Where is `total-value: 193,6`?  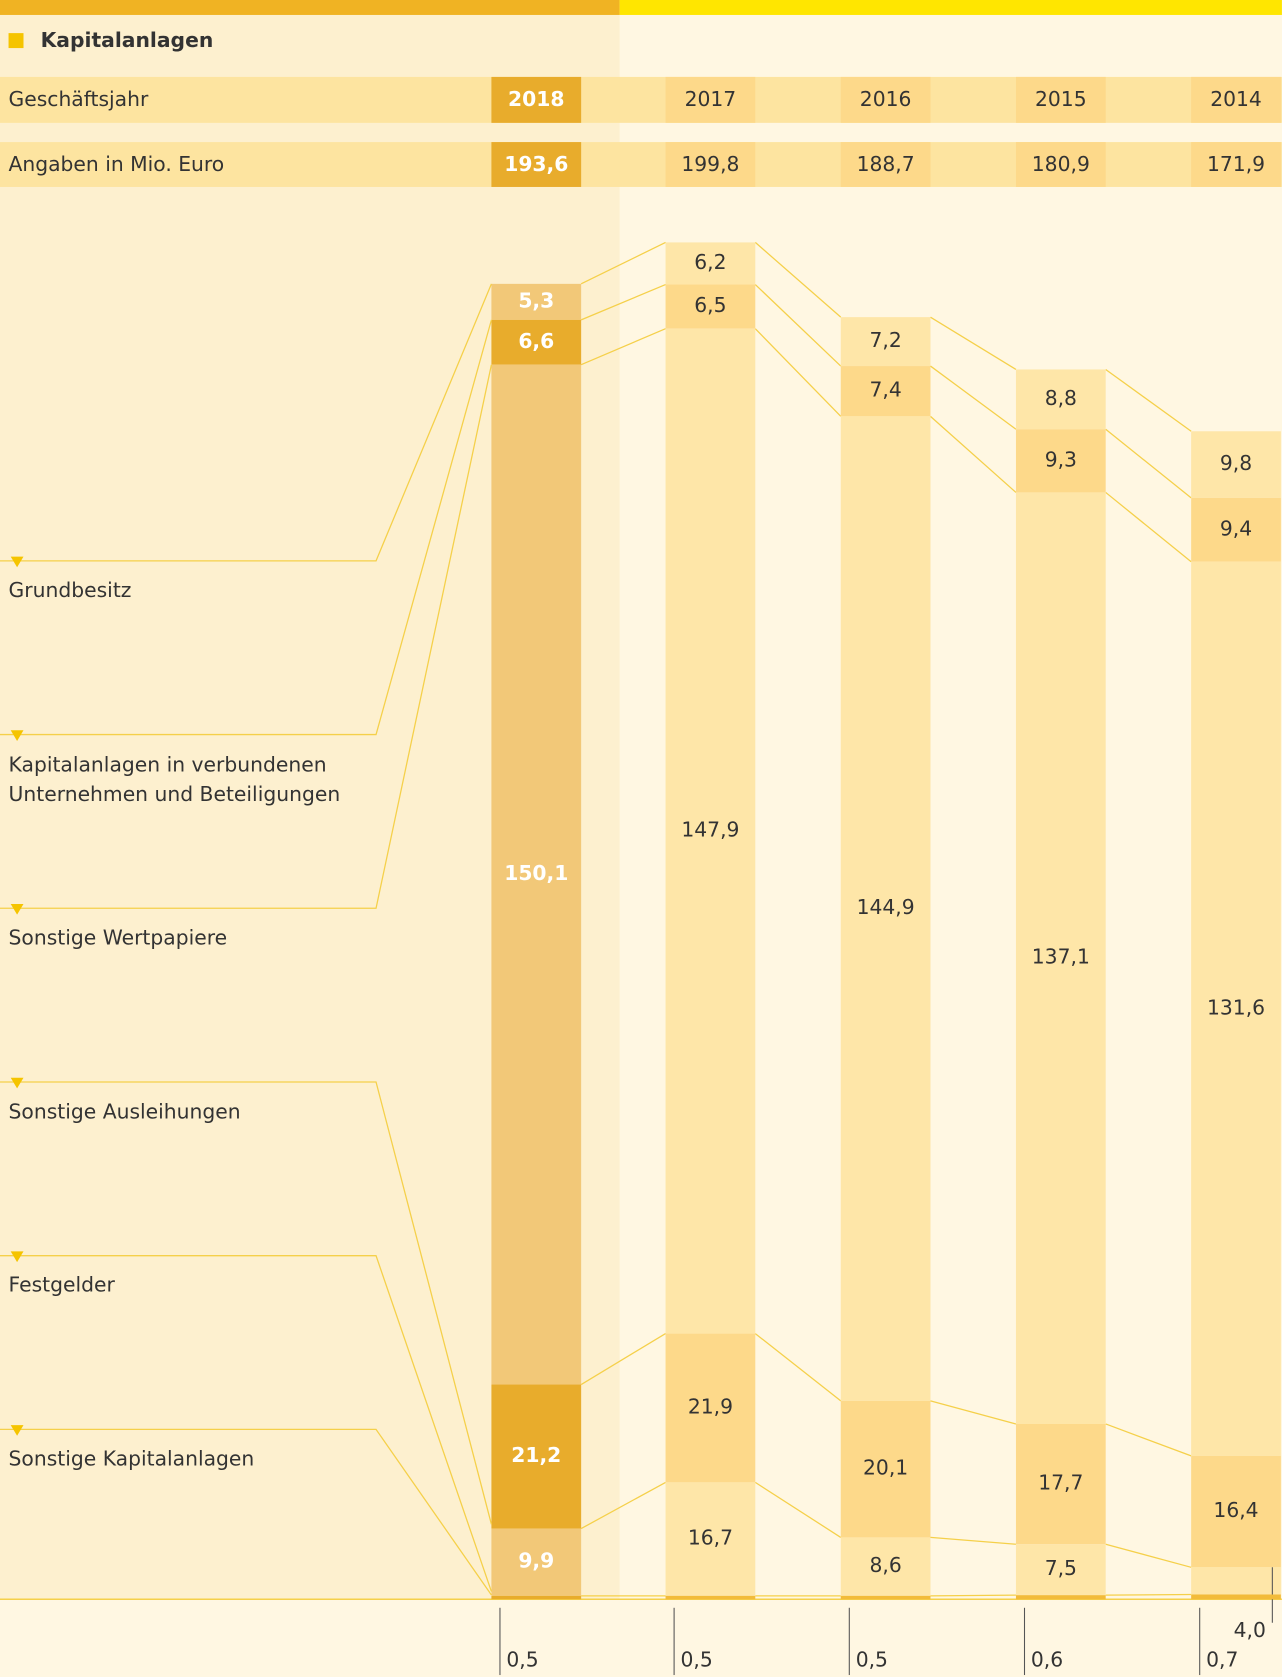
total-value: 193,6 is located at coordinates (536, 164).